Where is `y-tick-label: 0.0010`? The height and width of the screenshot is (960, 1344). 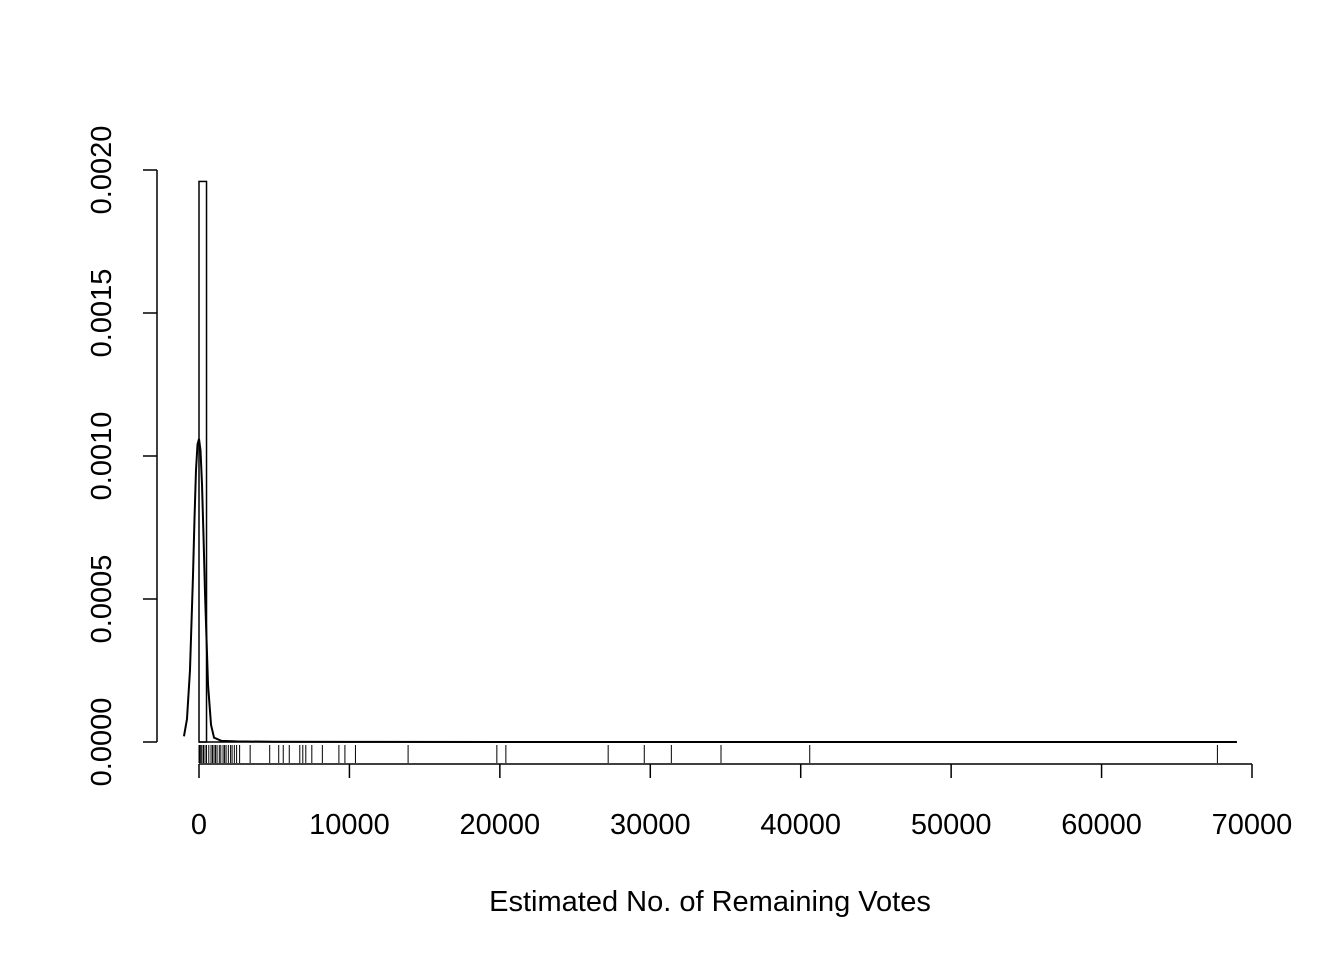
y-tick-label: 0.0010 is located at coordinates (102, 456).